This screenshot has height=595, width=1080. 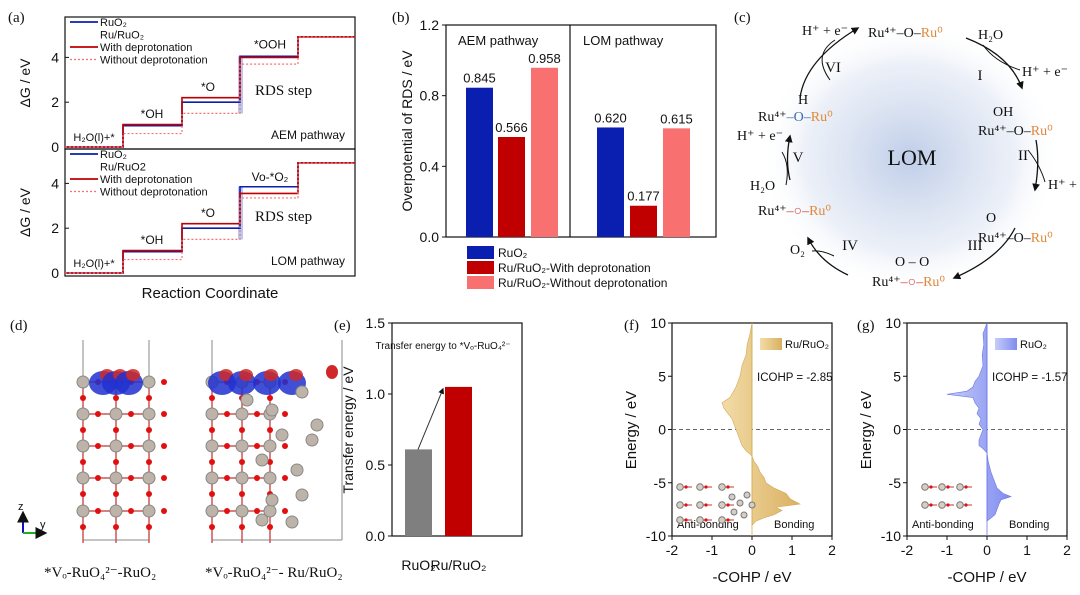 What do you see at coordinates (16, 18) in the screenshot?
I see `panel-label-a: (a)` at bounding box center [16, 18].